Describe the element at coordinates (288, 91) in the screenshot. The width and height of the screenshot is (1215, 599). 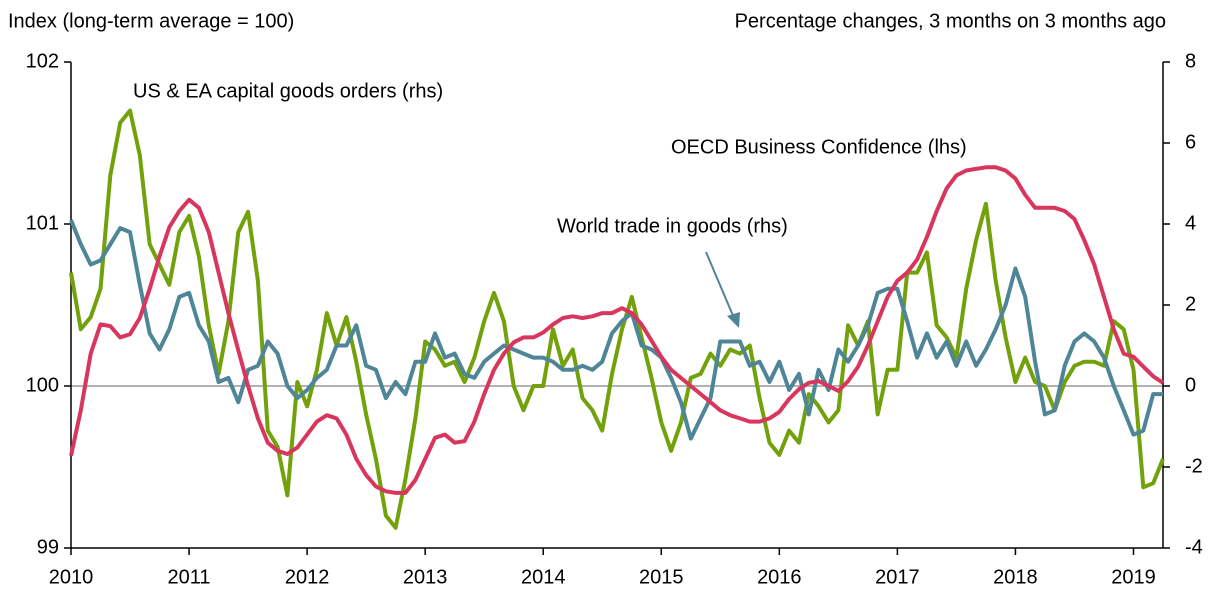
I see `series-label: US & EA capital goods orders (rhs)` at that location.